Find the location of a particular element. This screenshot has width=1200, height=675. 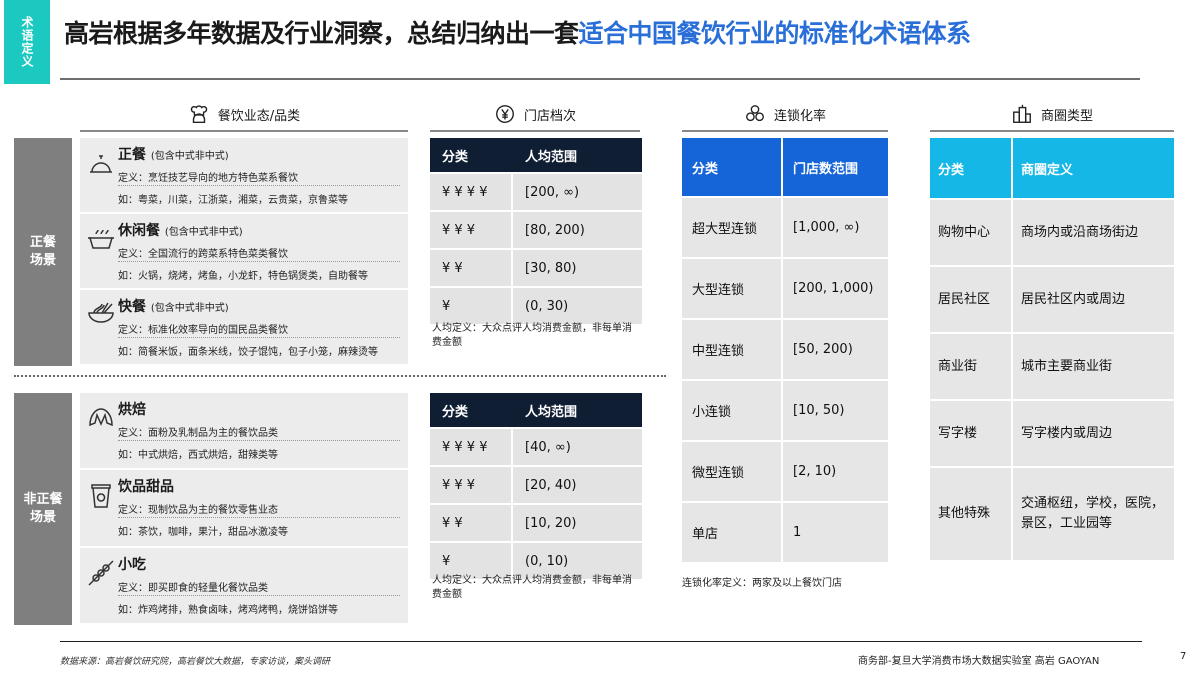

category-name: 小吃 is located at coordinates (132, 565).